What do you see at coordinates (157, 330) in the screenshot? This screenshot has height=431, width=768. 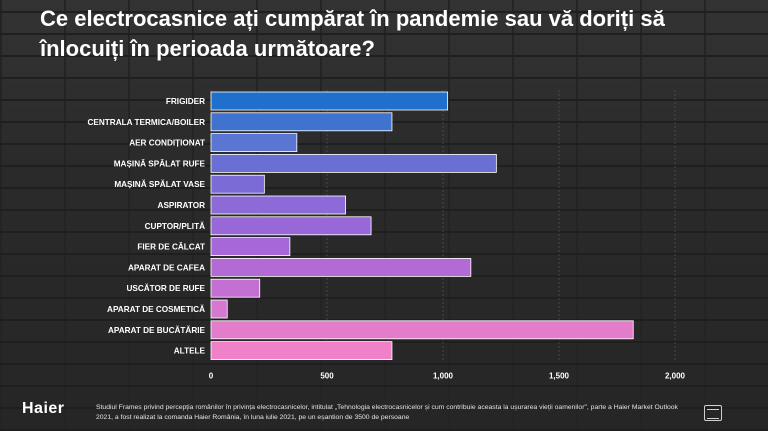 I see `category-label: APARAT DE BUCĂTĂRIE` at bounding box center [157, 330].